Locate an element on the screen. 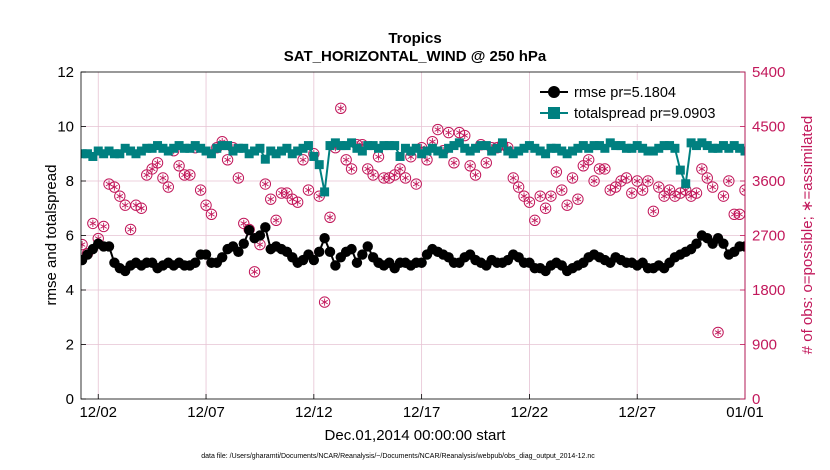 This screenshot has height=470, width=830. x-tick-label: 12/12 is located at coordinates (314, 412).